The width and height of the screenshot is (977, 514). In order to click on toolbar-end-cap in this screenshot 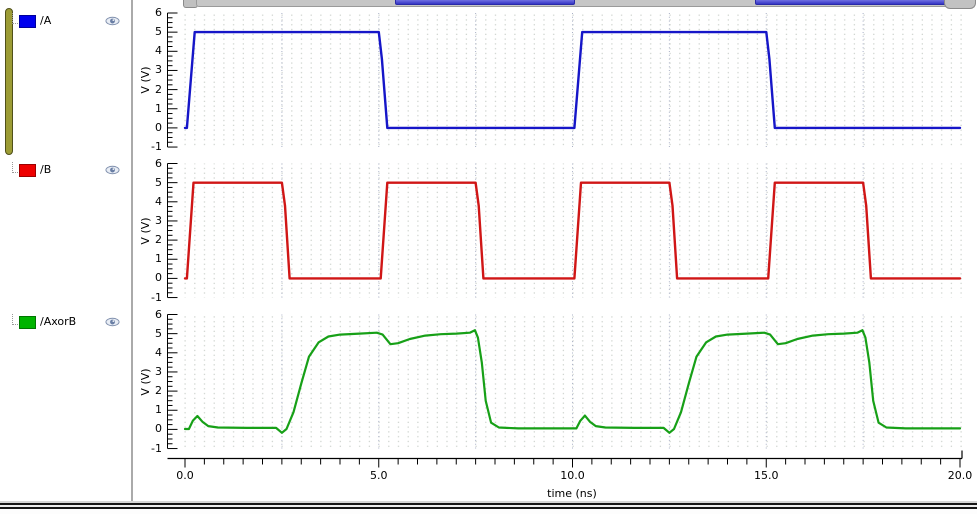, I will do `click(960, 4)`.